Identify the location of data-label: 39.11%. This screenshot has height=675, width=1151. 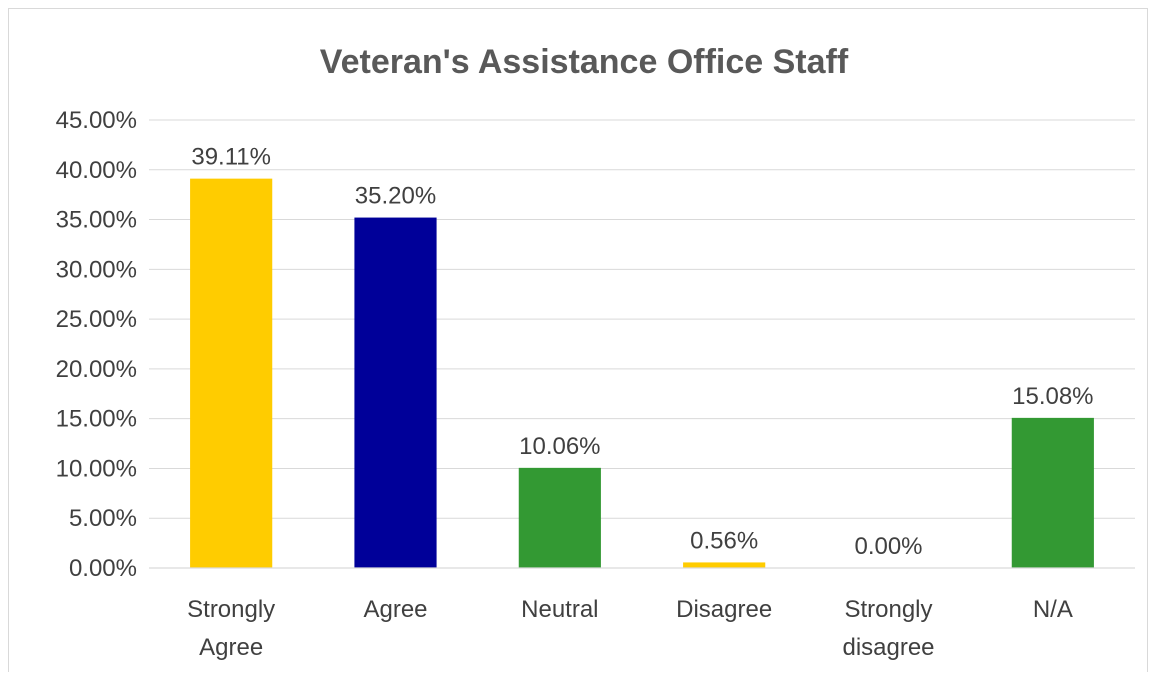
(231, 157).